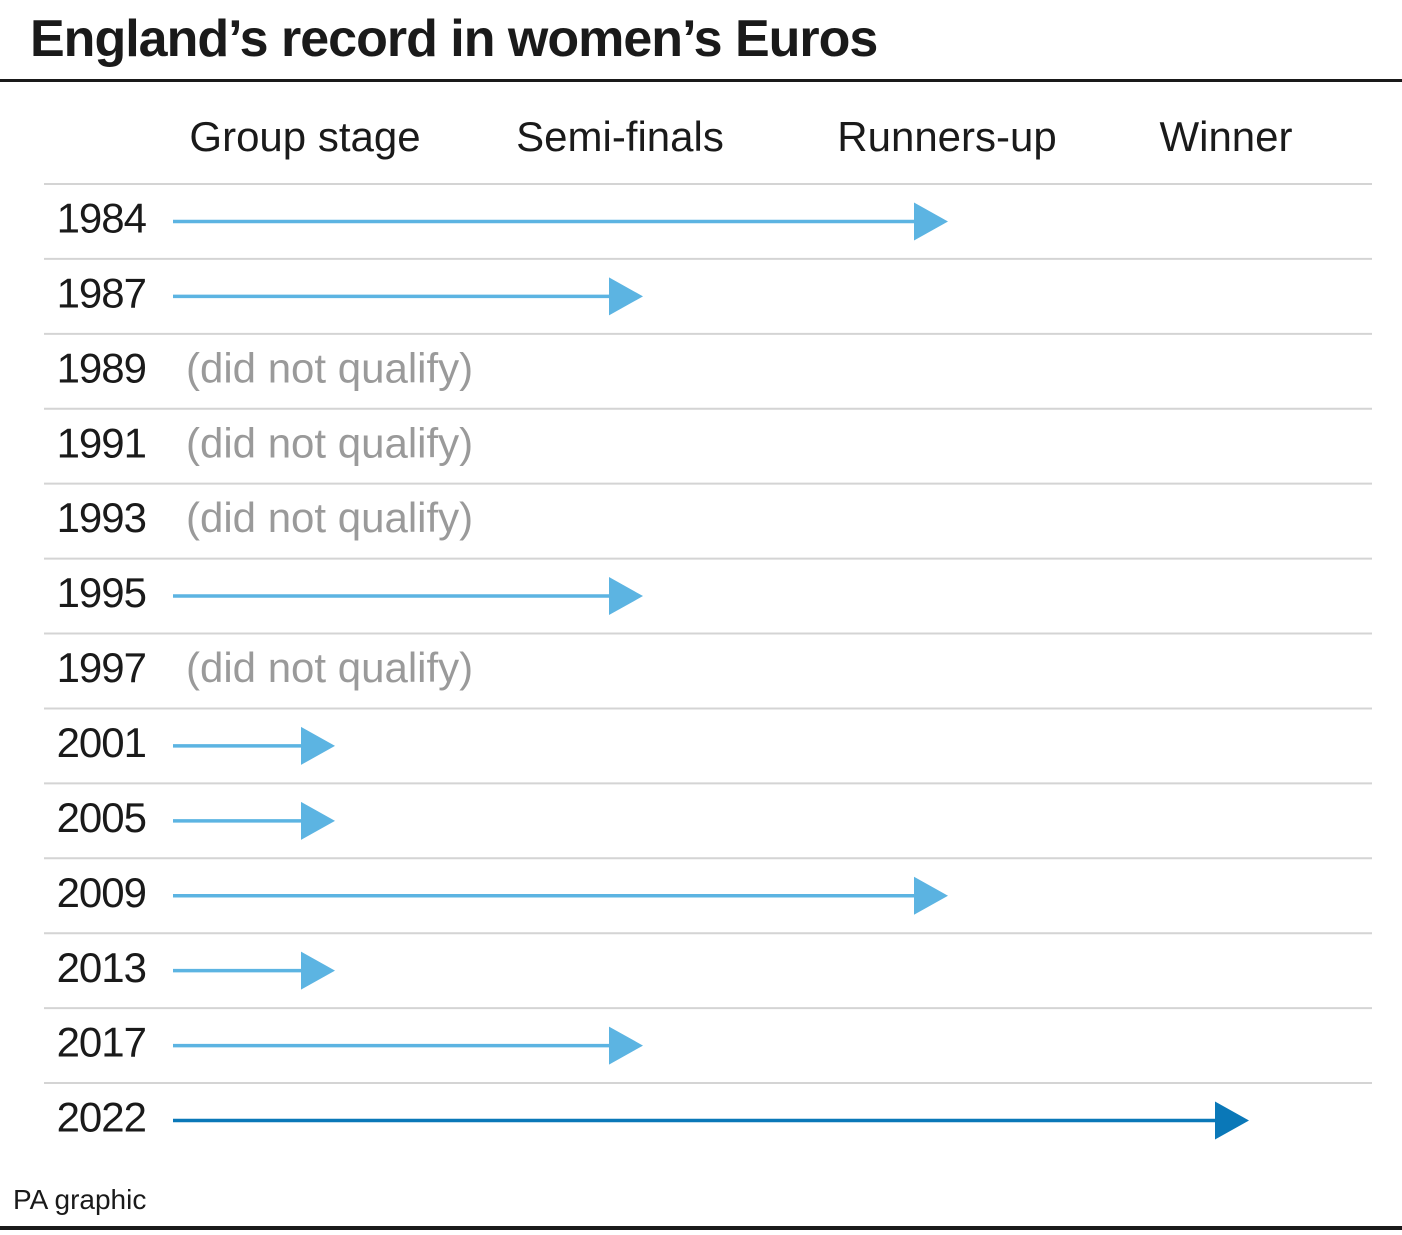 Image resolution: width=1402 pixels, height=1235 pixels. What do you see at coordinates (329, 517) in the screenshot?
I see `dnq-label-1993: (did not qualify)` at bounding box center [329, 517].